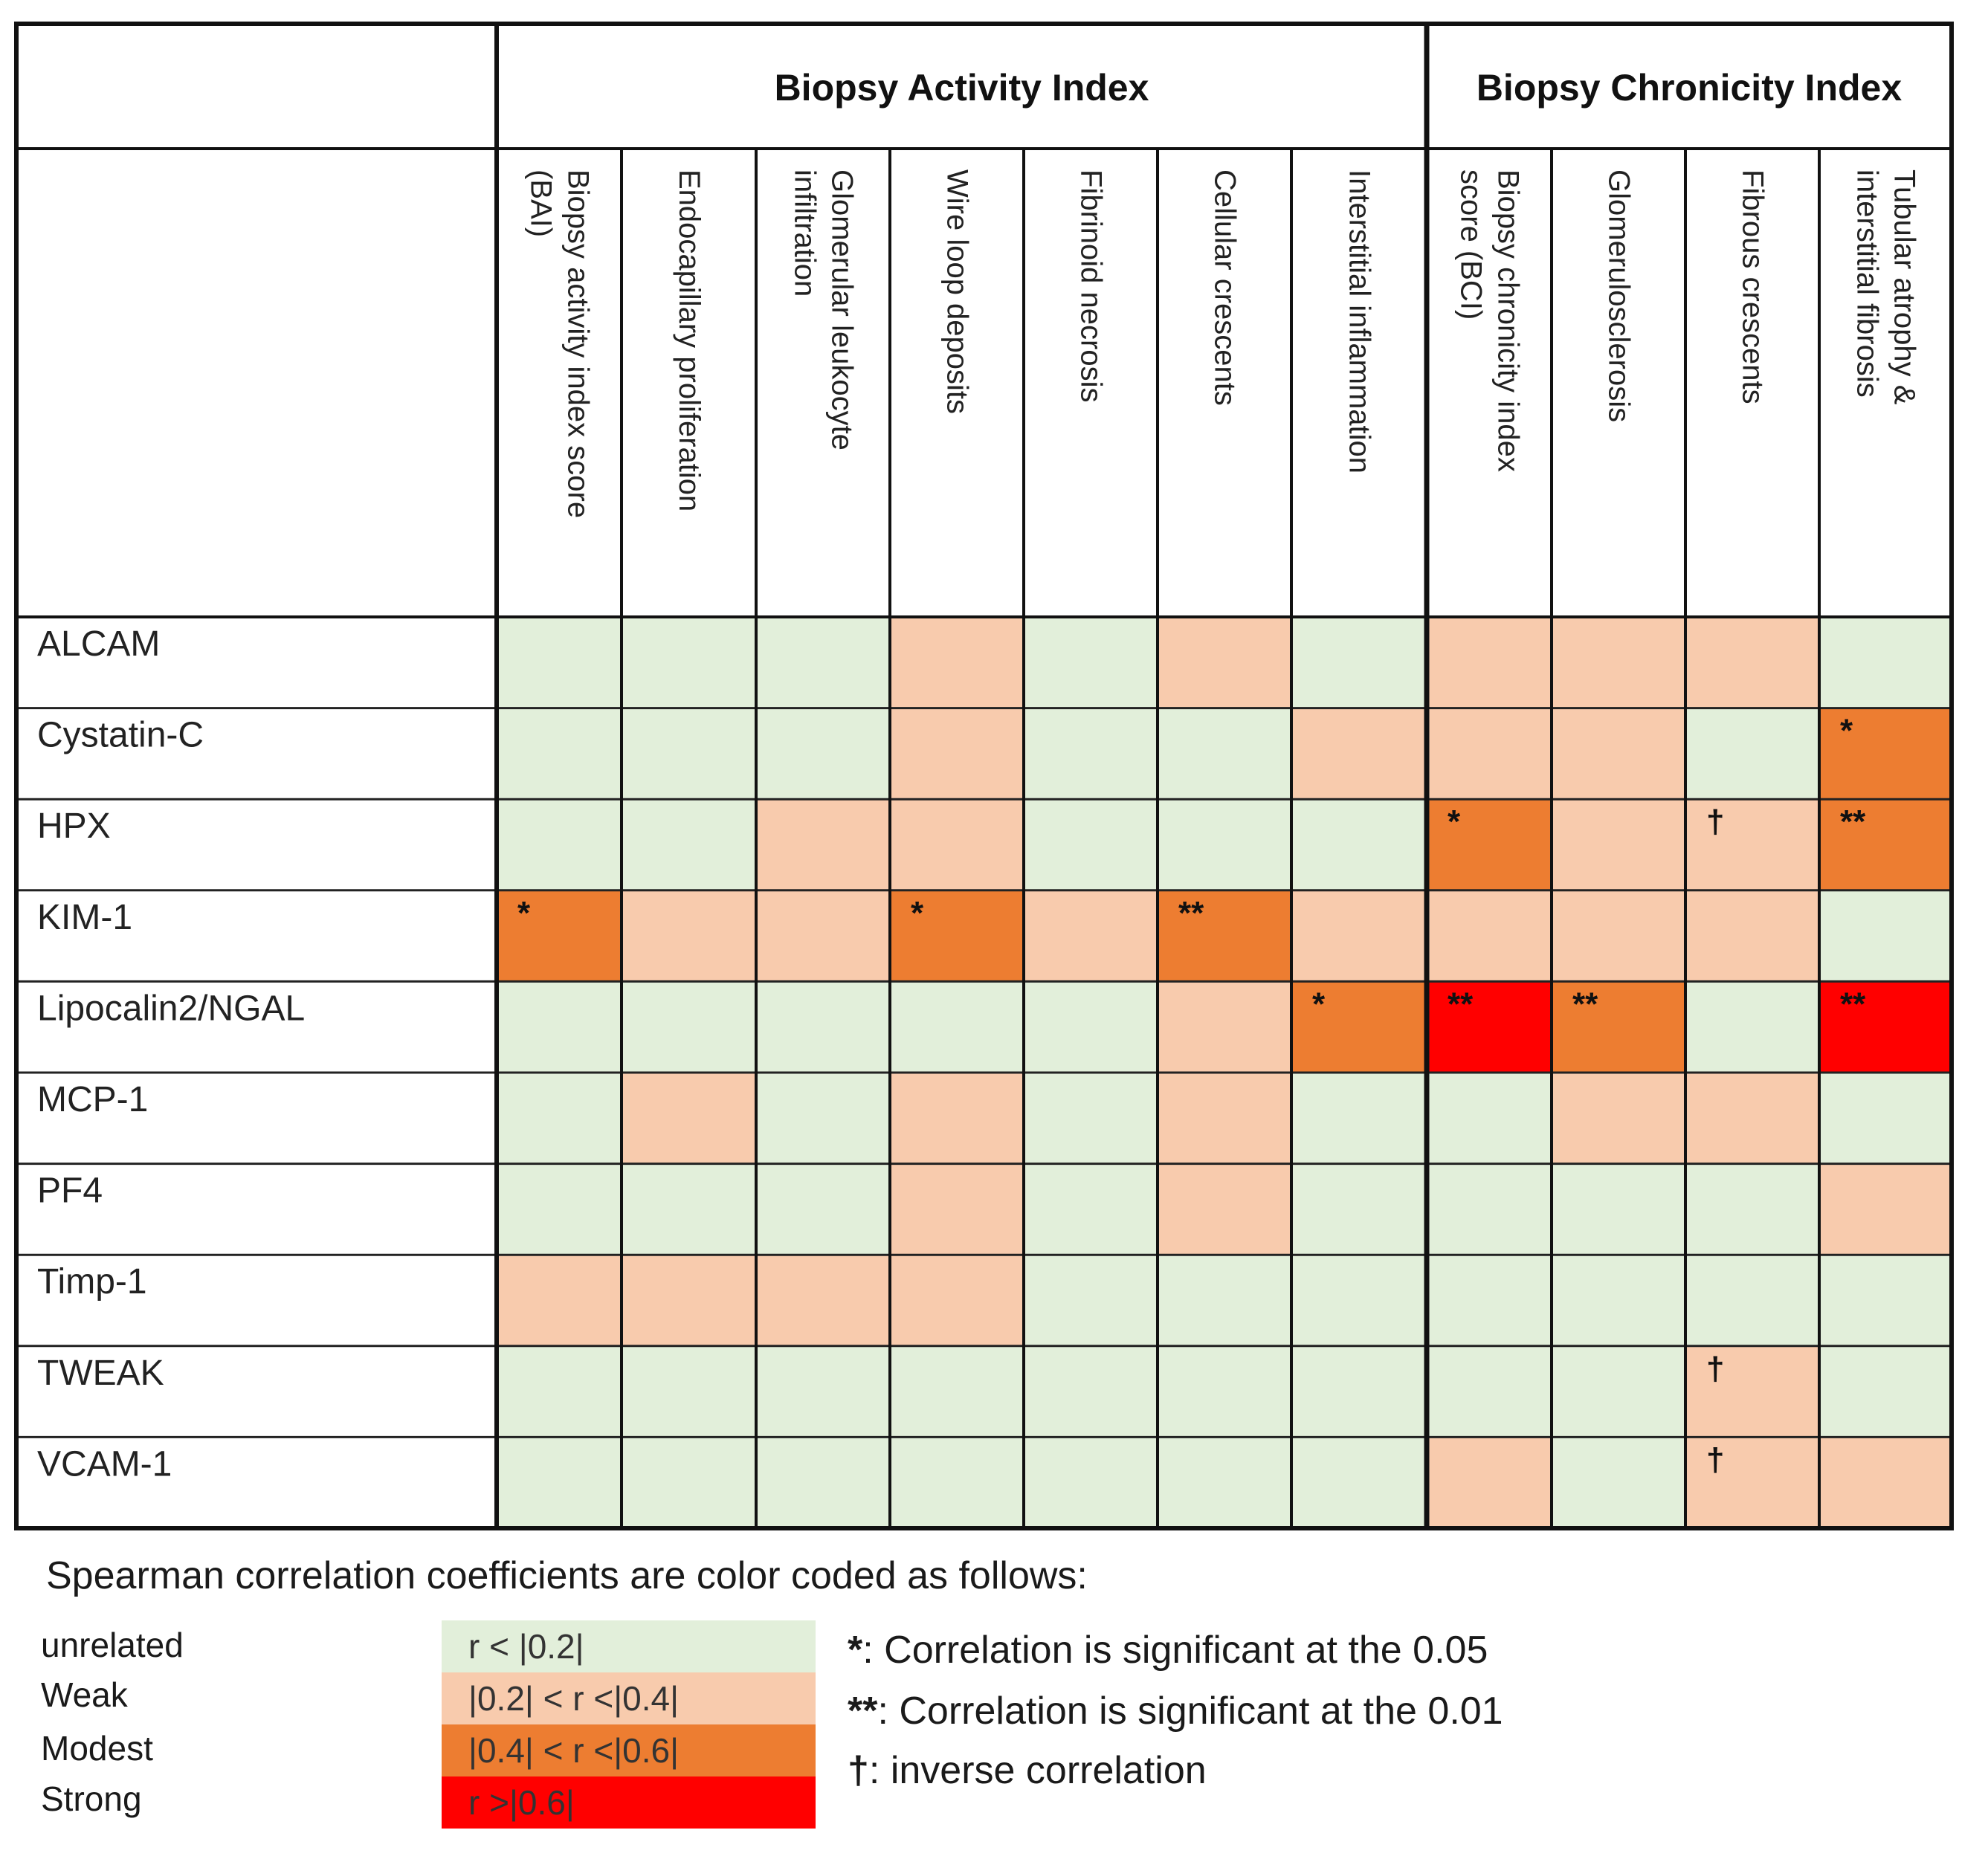  What do you see at coordinates (863, 1712) in the screenshot?
I see `note-symbol-double-asterisk: **` at bounding box center [863, 1712].